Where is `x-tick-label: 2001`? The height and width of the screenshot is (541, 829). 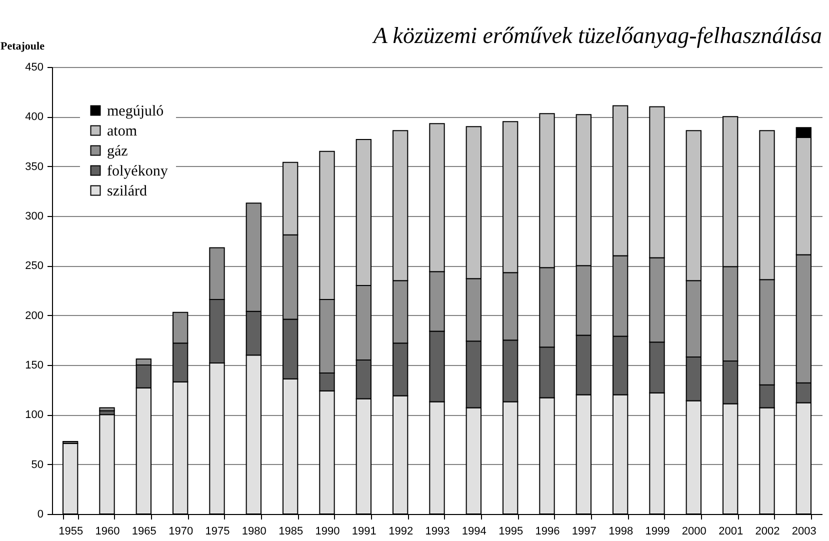
x-tick-label: 2001 is located at coordinates (731, 532).